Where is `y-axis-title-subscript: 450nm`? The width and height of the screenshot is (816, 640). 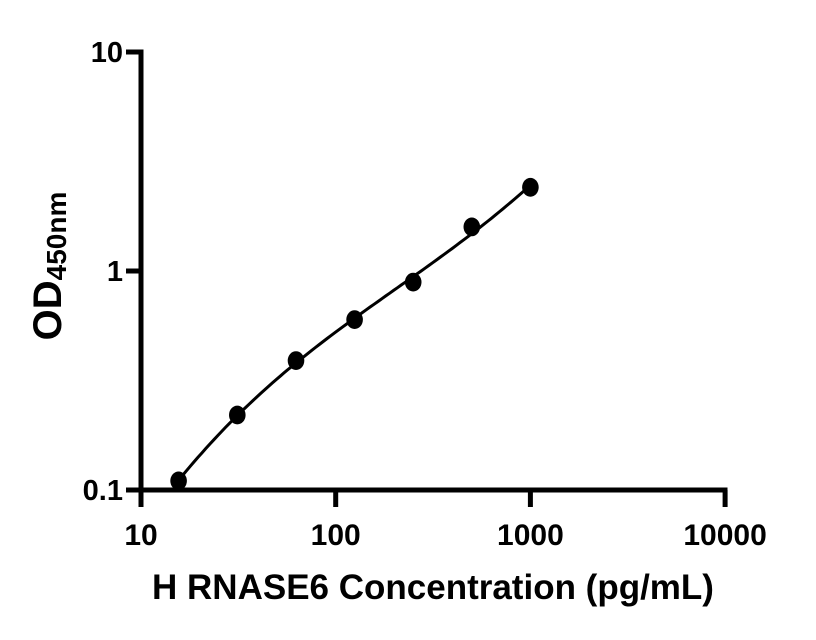
y-axis-title-subscript: 450nm is located at coordinates (56, 236).